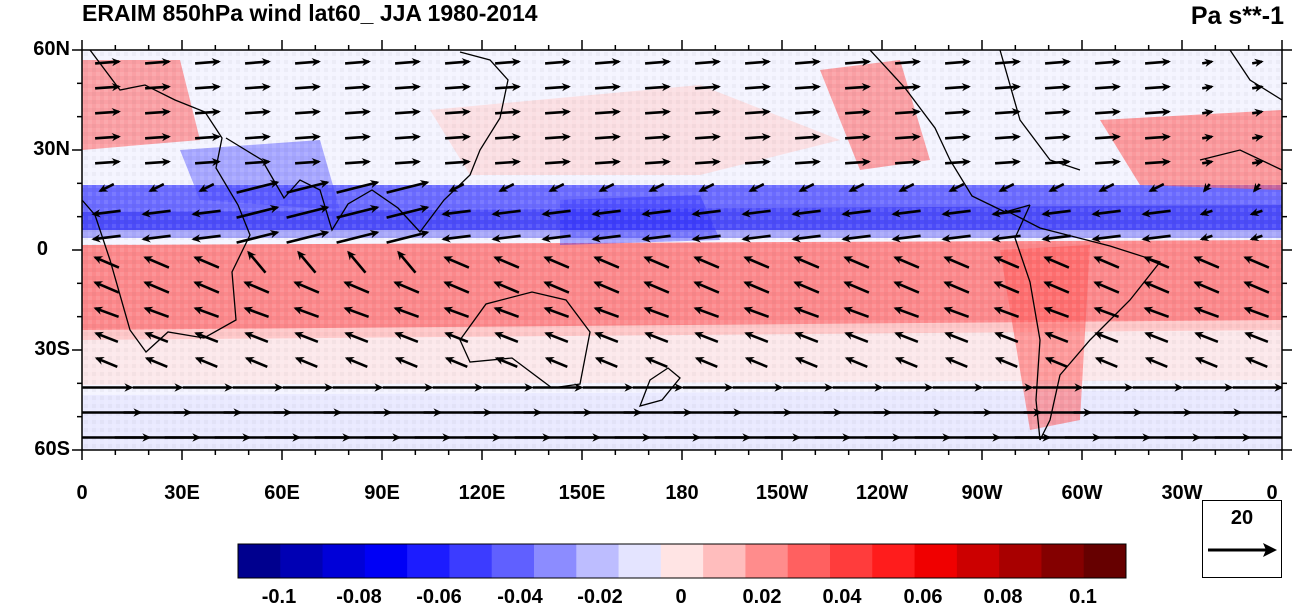  I want to click on lon-label-0: 0, so click(82, 493).